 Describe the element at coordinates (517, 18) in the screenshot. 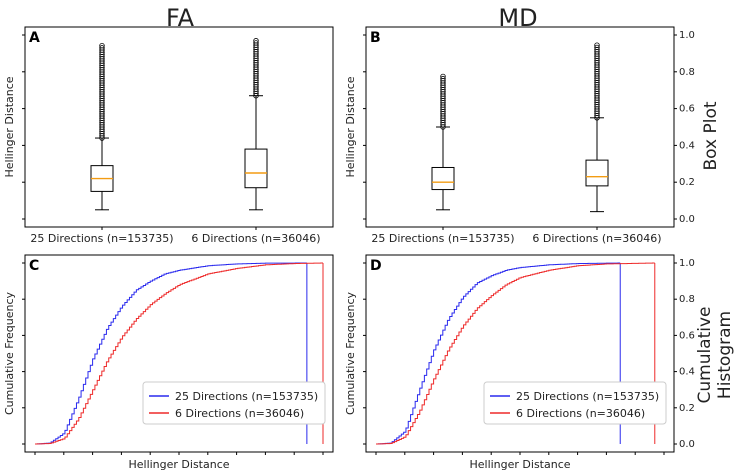

I see `column-title-md: MD` at that location.